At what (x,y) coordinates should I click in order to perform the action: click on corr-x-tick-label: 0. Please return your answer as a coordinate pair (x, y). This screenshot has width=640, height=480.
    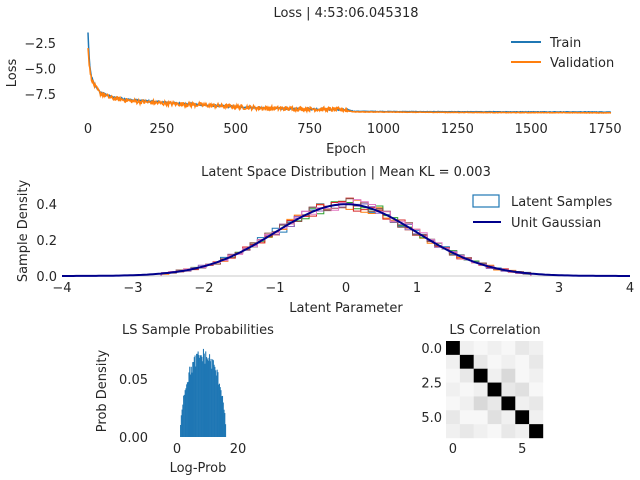
    Looking at the image, I should click on (453, 449).